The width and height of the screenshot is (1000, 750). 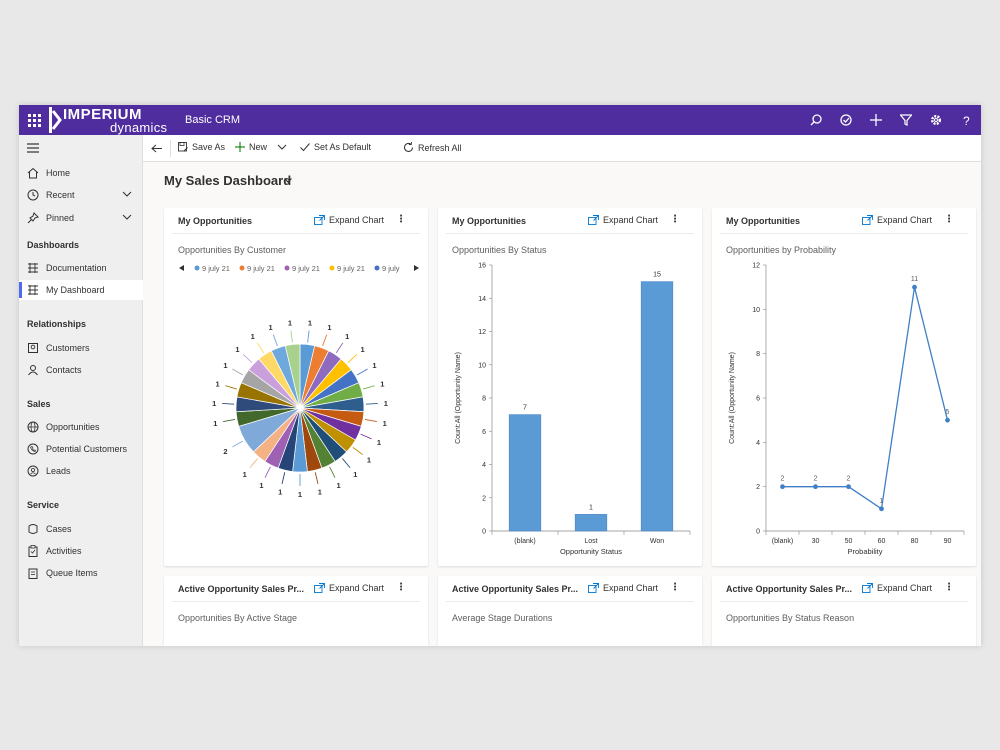 What do you see at coordinates (335, 147) in the screenshot?
I see `set-as-default-button: Set As Default` at bounding box center [335, 147].